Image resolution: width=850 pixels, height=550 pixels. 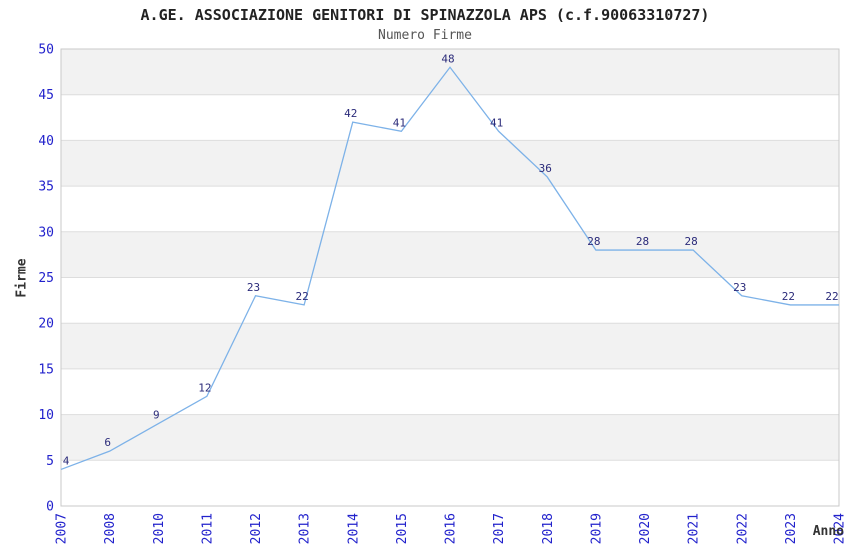 What do you see at coordinates (156, 415) in the screenshot?
I see `data-point-label: 9` at bounding box center [156, 415].